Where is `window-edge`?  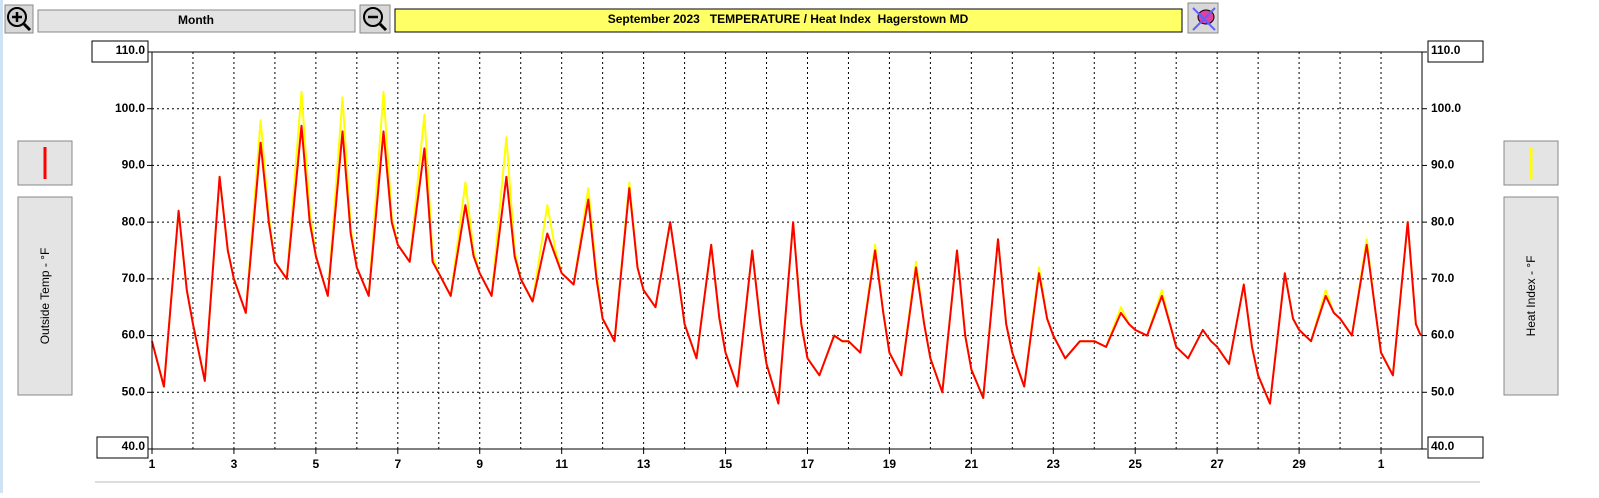 window-edge is located at coordinates (1, 246).